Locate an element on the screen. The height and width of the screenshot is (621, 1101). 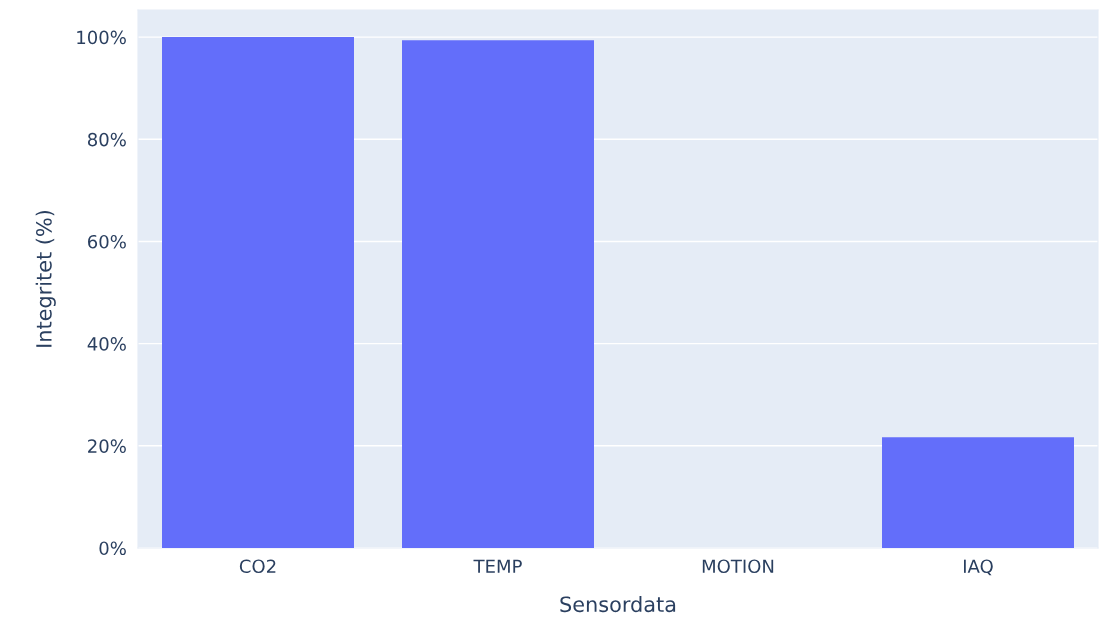
y-tick-label: 80% is located at coordinates (106, 139).